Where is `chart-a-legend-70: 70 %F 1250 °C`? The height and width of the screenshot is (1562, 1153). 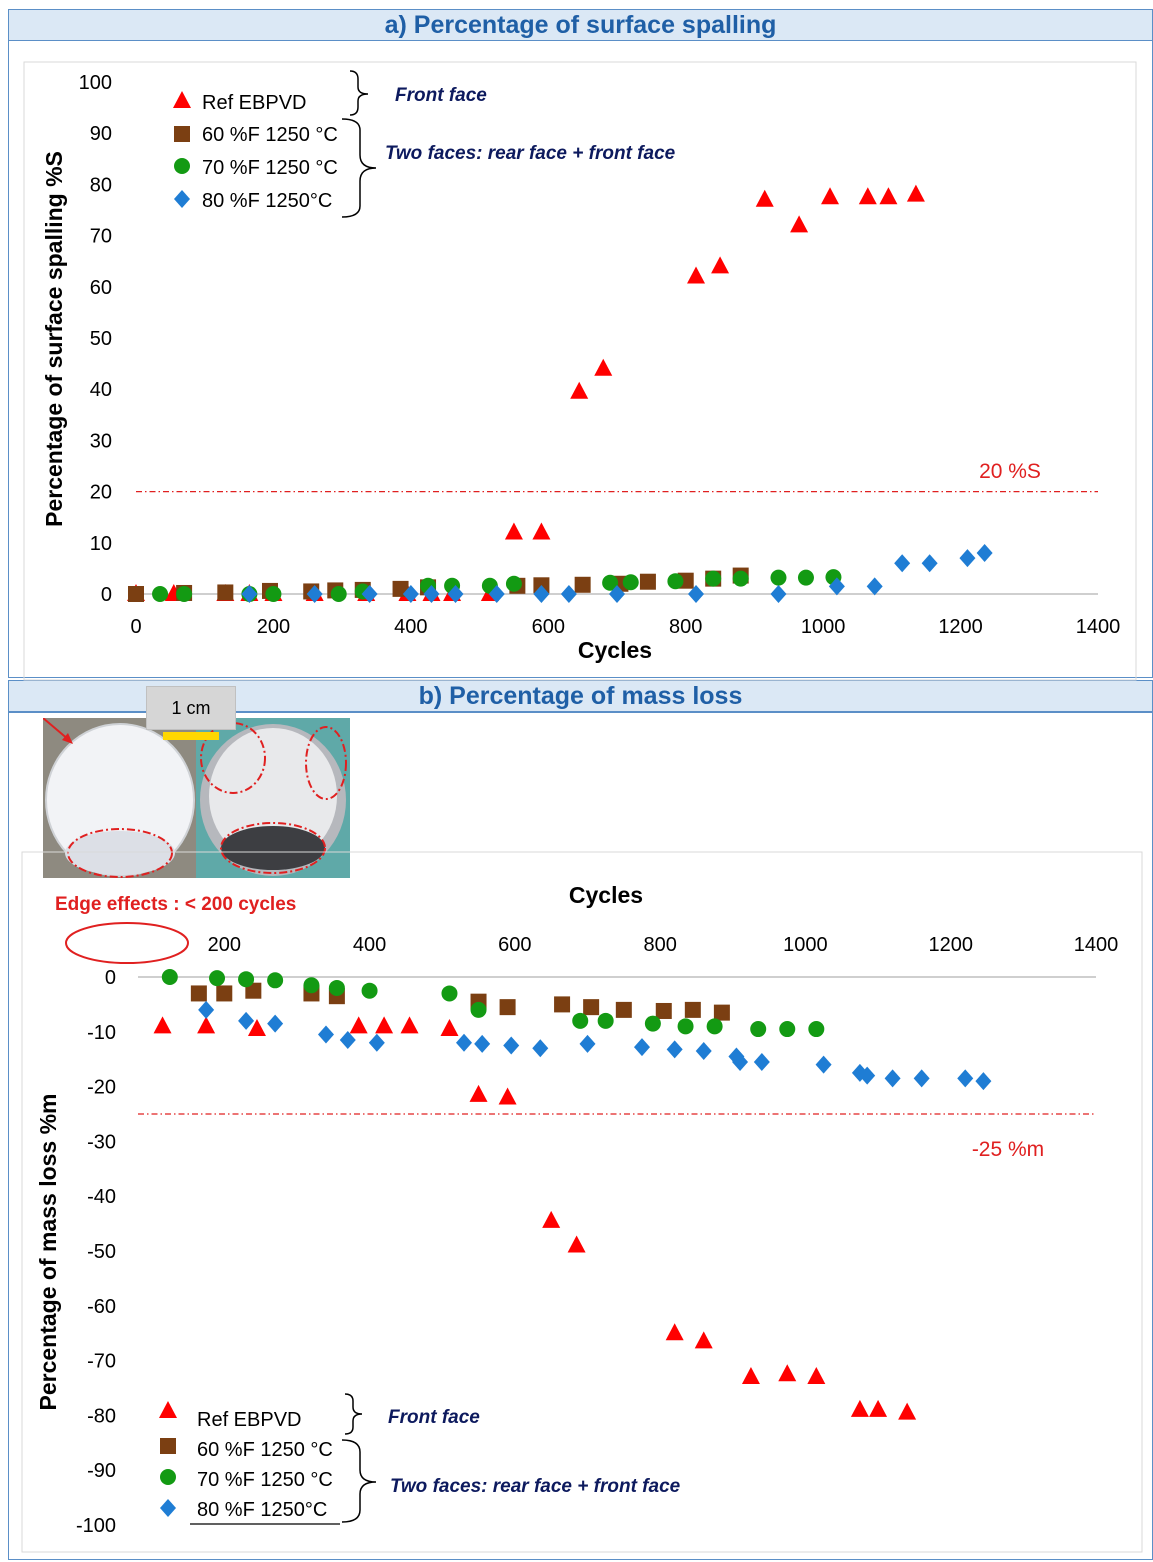 chart-a-legend-70: 70 %F 1250 °C is located at coordinates (270, 168).